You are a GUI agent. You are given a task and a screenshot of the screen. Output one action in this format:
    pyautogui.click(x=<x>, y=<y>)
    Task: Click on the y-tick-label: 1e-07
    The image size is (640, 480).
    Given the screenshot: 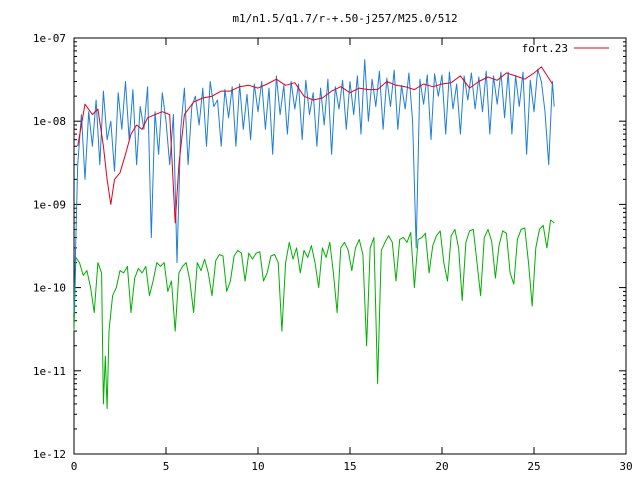 What is the action you would take?
    pyautogui.click(x=49, y=38)
    